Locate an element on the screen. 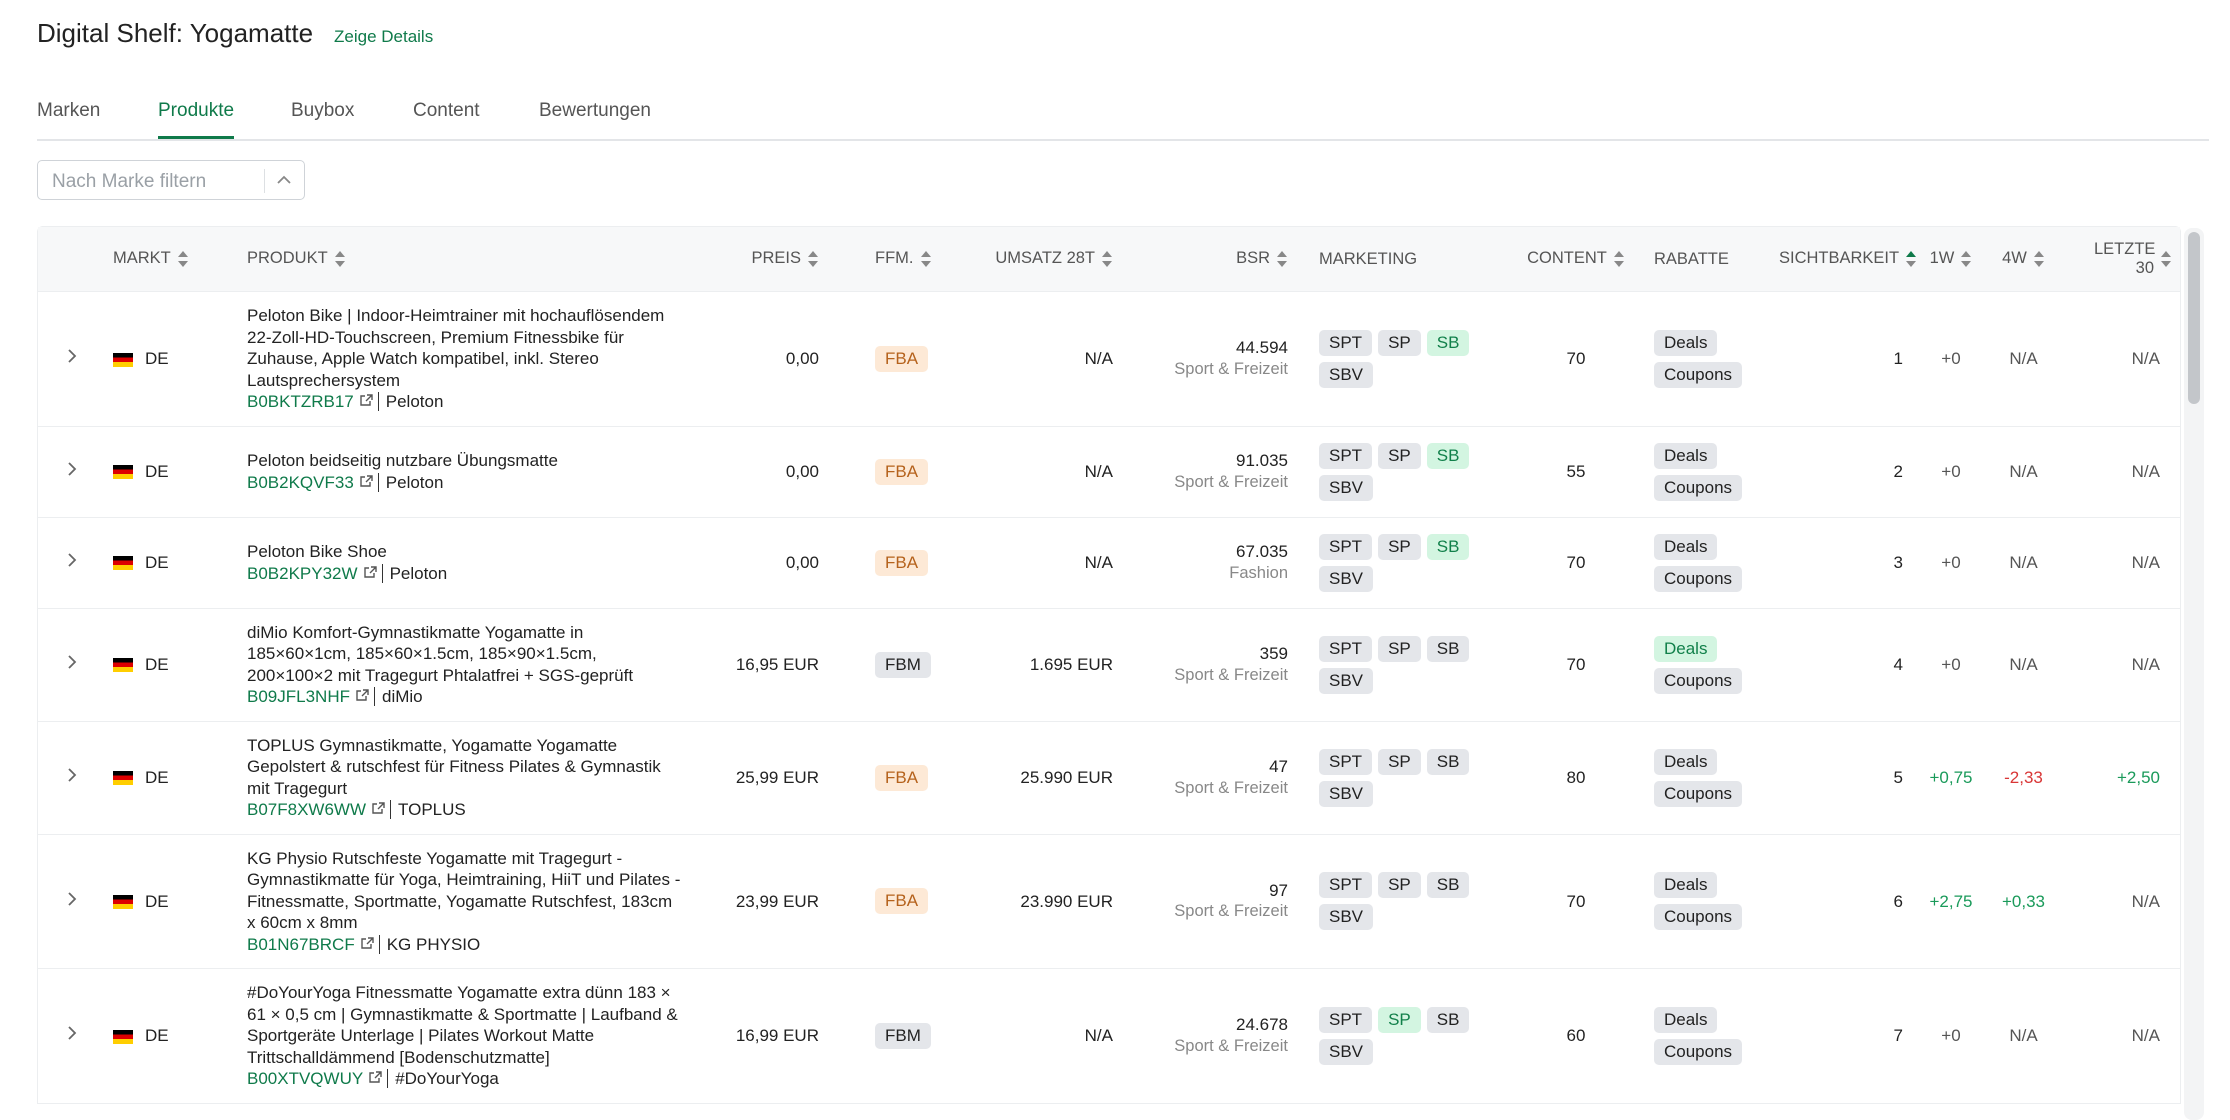 This screenshot has height=1120, width=2230. asin-link: B0B2KPY32W is located at coordinates (302, 573).